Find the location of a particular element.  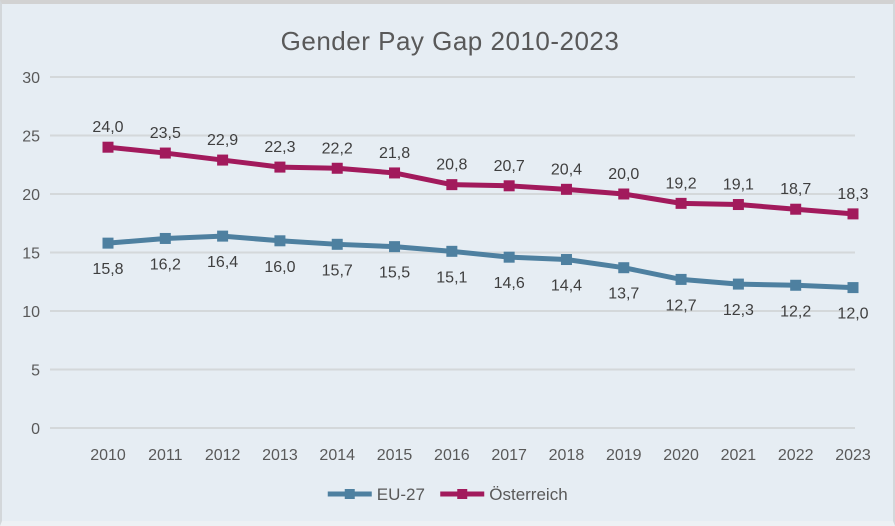

data-point-label-osterreich: 20,8 is located at coordinates (451, 165).